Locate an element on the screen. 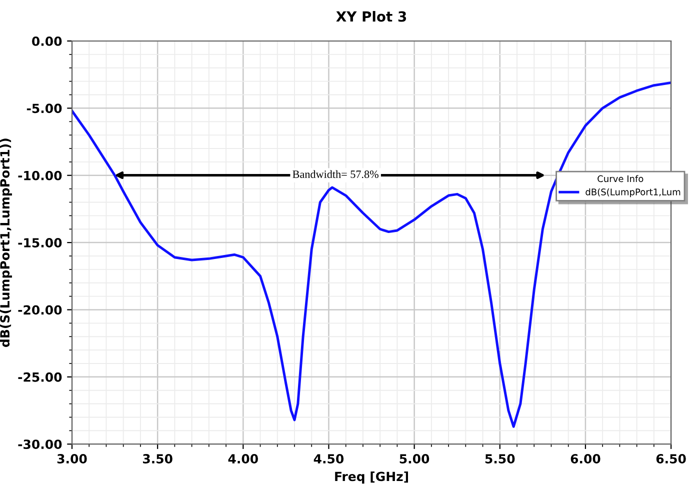 The image size is (699, 494). x-tick-label: 3.50 is located at coordinates (157, 459).